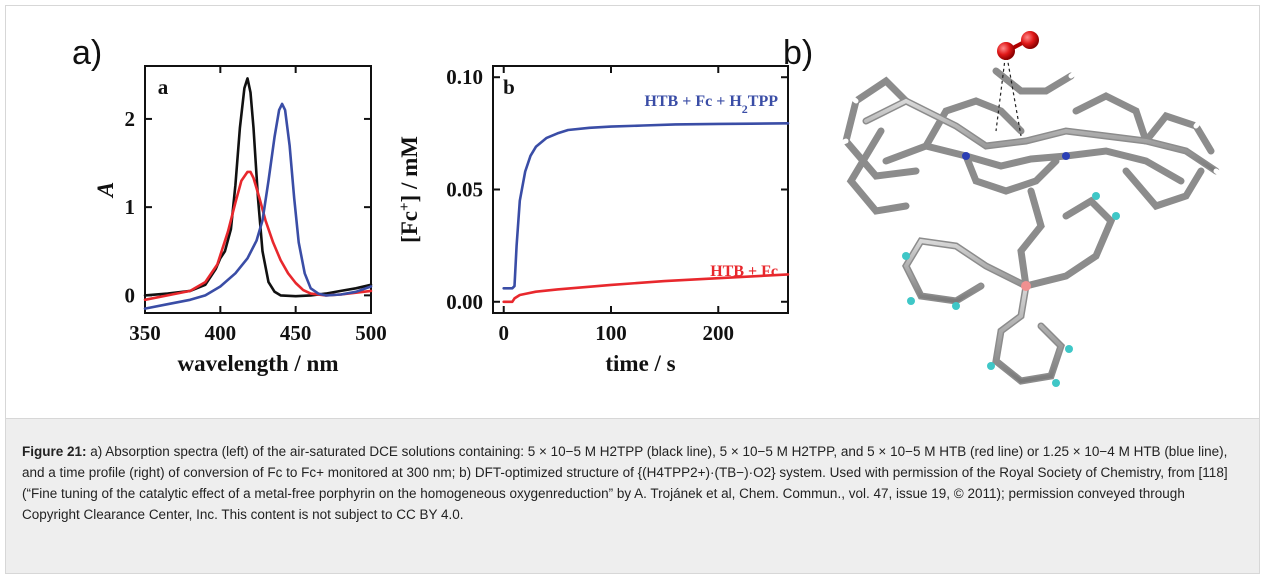  I want to click on x-tick-label: 200, so click(719, 333).